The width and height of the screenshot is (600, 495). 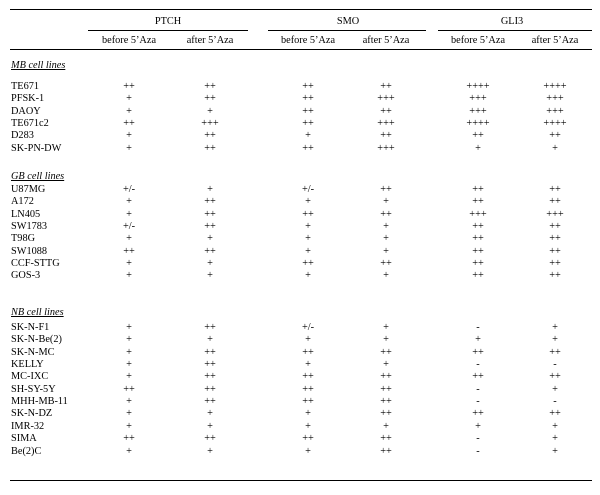 What do you see at coordinates (555, 40) in the screenshot?
I see `header-gli3-after: after 5’Aza` at bounding box center [555, 40].